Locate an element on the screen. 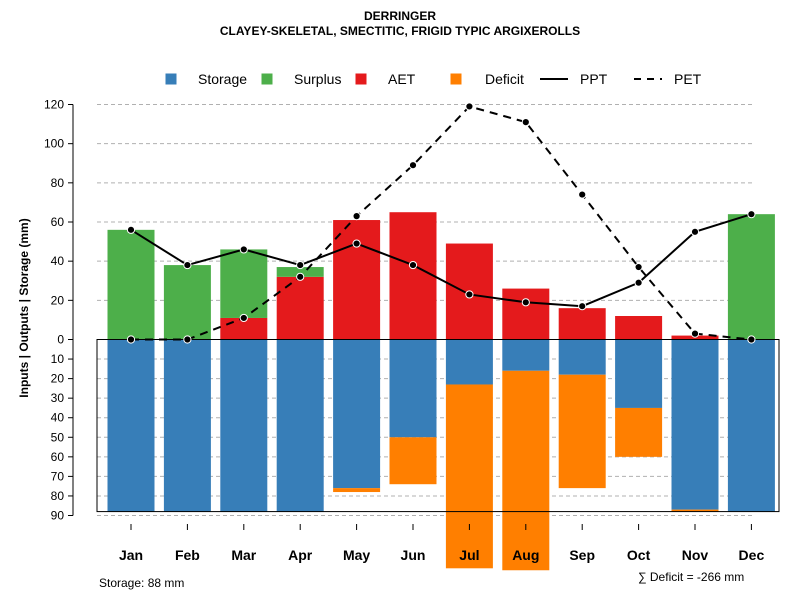 The height and width of the screenshot is (600, 800). legend-label-storage: Storage is located at coordinates (222, 79).